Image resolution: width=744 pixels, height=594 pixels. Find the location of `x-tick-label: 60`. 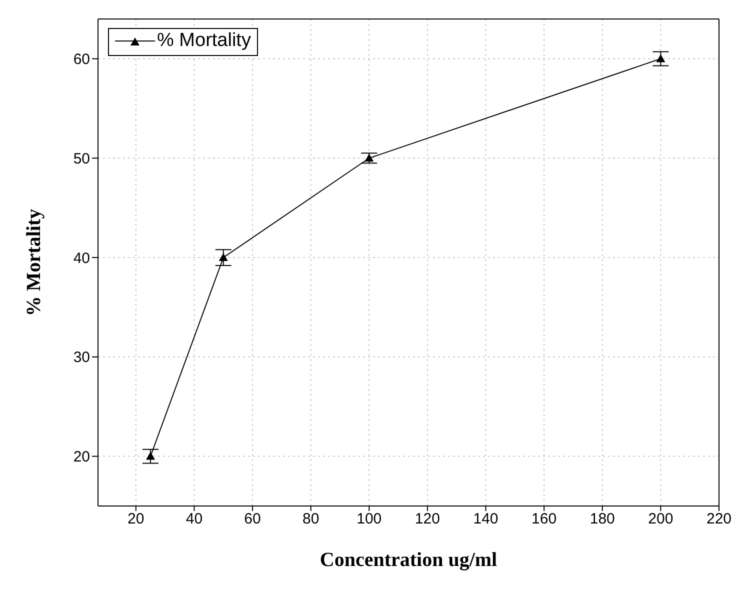

x-tick-label: 60 is located at coordinates (252, 519).